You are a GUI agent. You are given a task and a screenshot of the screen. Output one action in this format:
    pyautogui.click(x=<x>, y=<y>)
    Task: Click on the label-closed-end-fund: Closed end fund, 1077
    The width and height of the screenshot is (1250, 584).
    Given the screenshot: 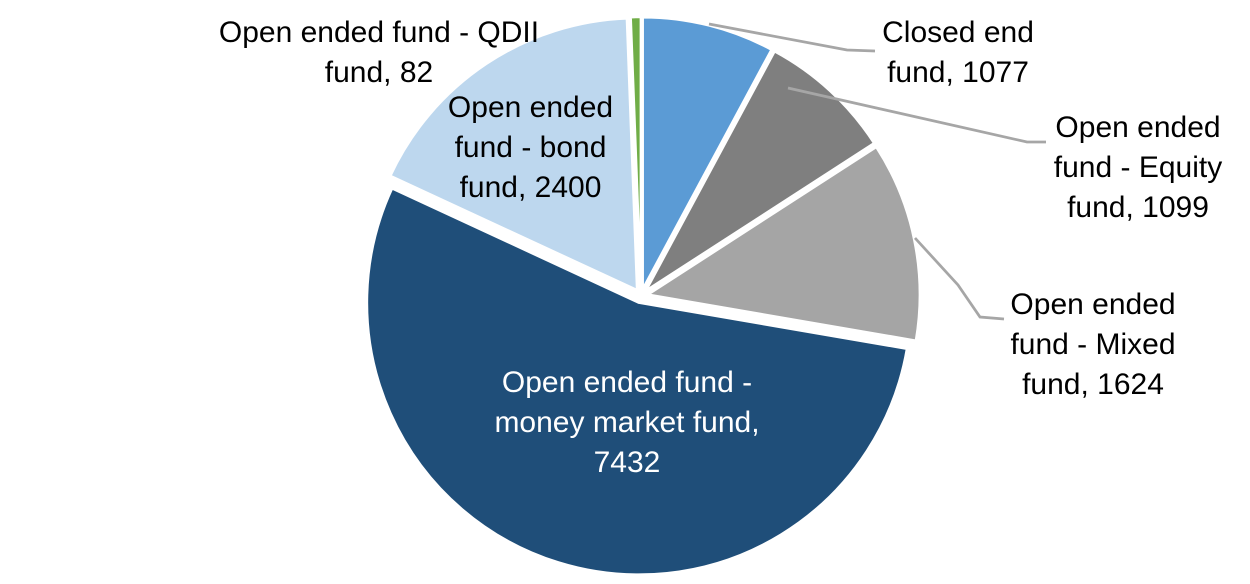 What is the action you would take?
    pyautogui.click(x=958, y=53)
    